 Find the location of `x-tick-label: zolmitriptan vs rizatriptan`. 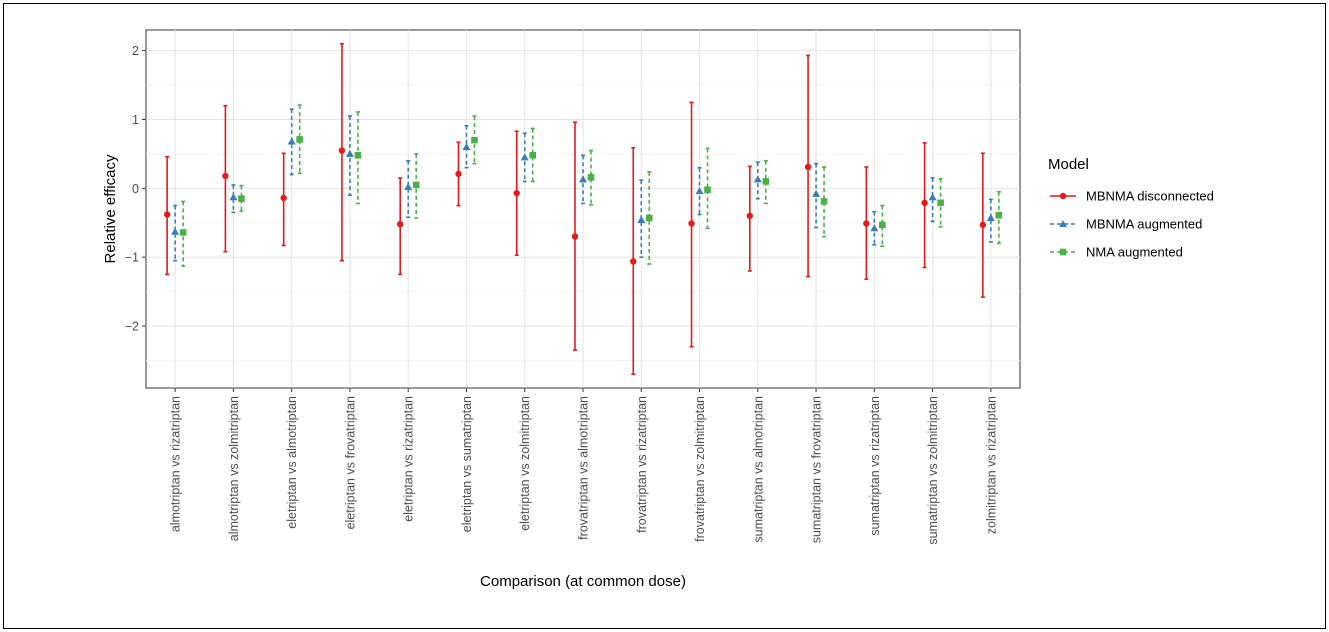

x-tick-label: zolmitriptan vs rizatriptan is located at coordinates (991, 465).